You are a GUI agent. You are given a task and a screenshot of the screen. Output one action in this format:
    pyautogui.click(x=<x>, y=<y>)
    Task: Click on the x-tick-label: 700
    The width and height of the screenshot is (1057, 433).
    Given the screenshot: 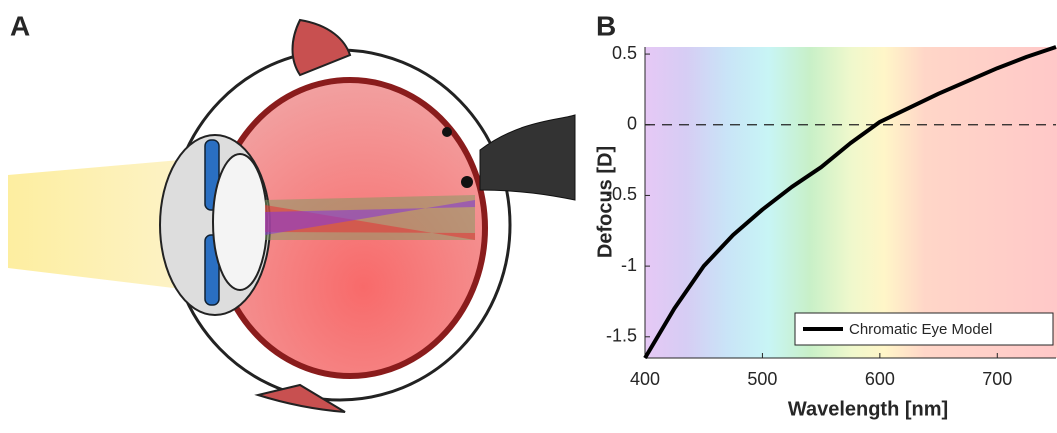 What is the action you would take?
    pyautogui.click(x=997, y=379)
    